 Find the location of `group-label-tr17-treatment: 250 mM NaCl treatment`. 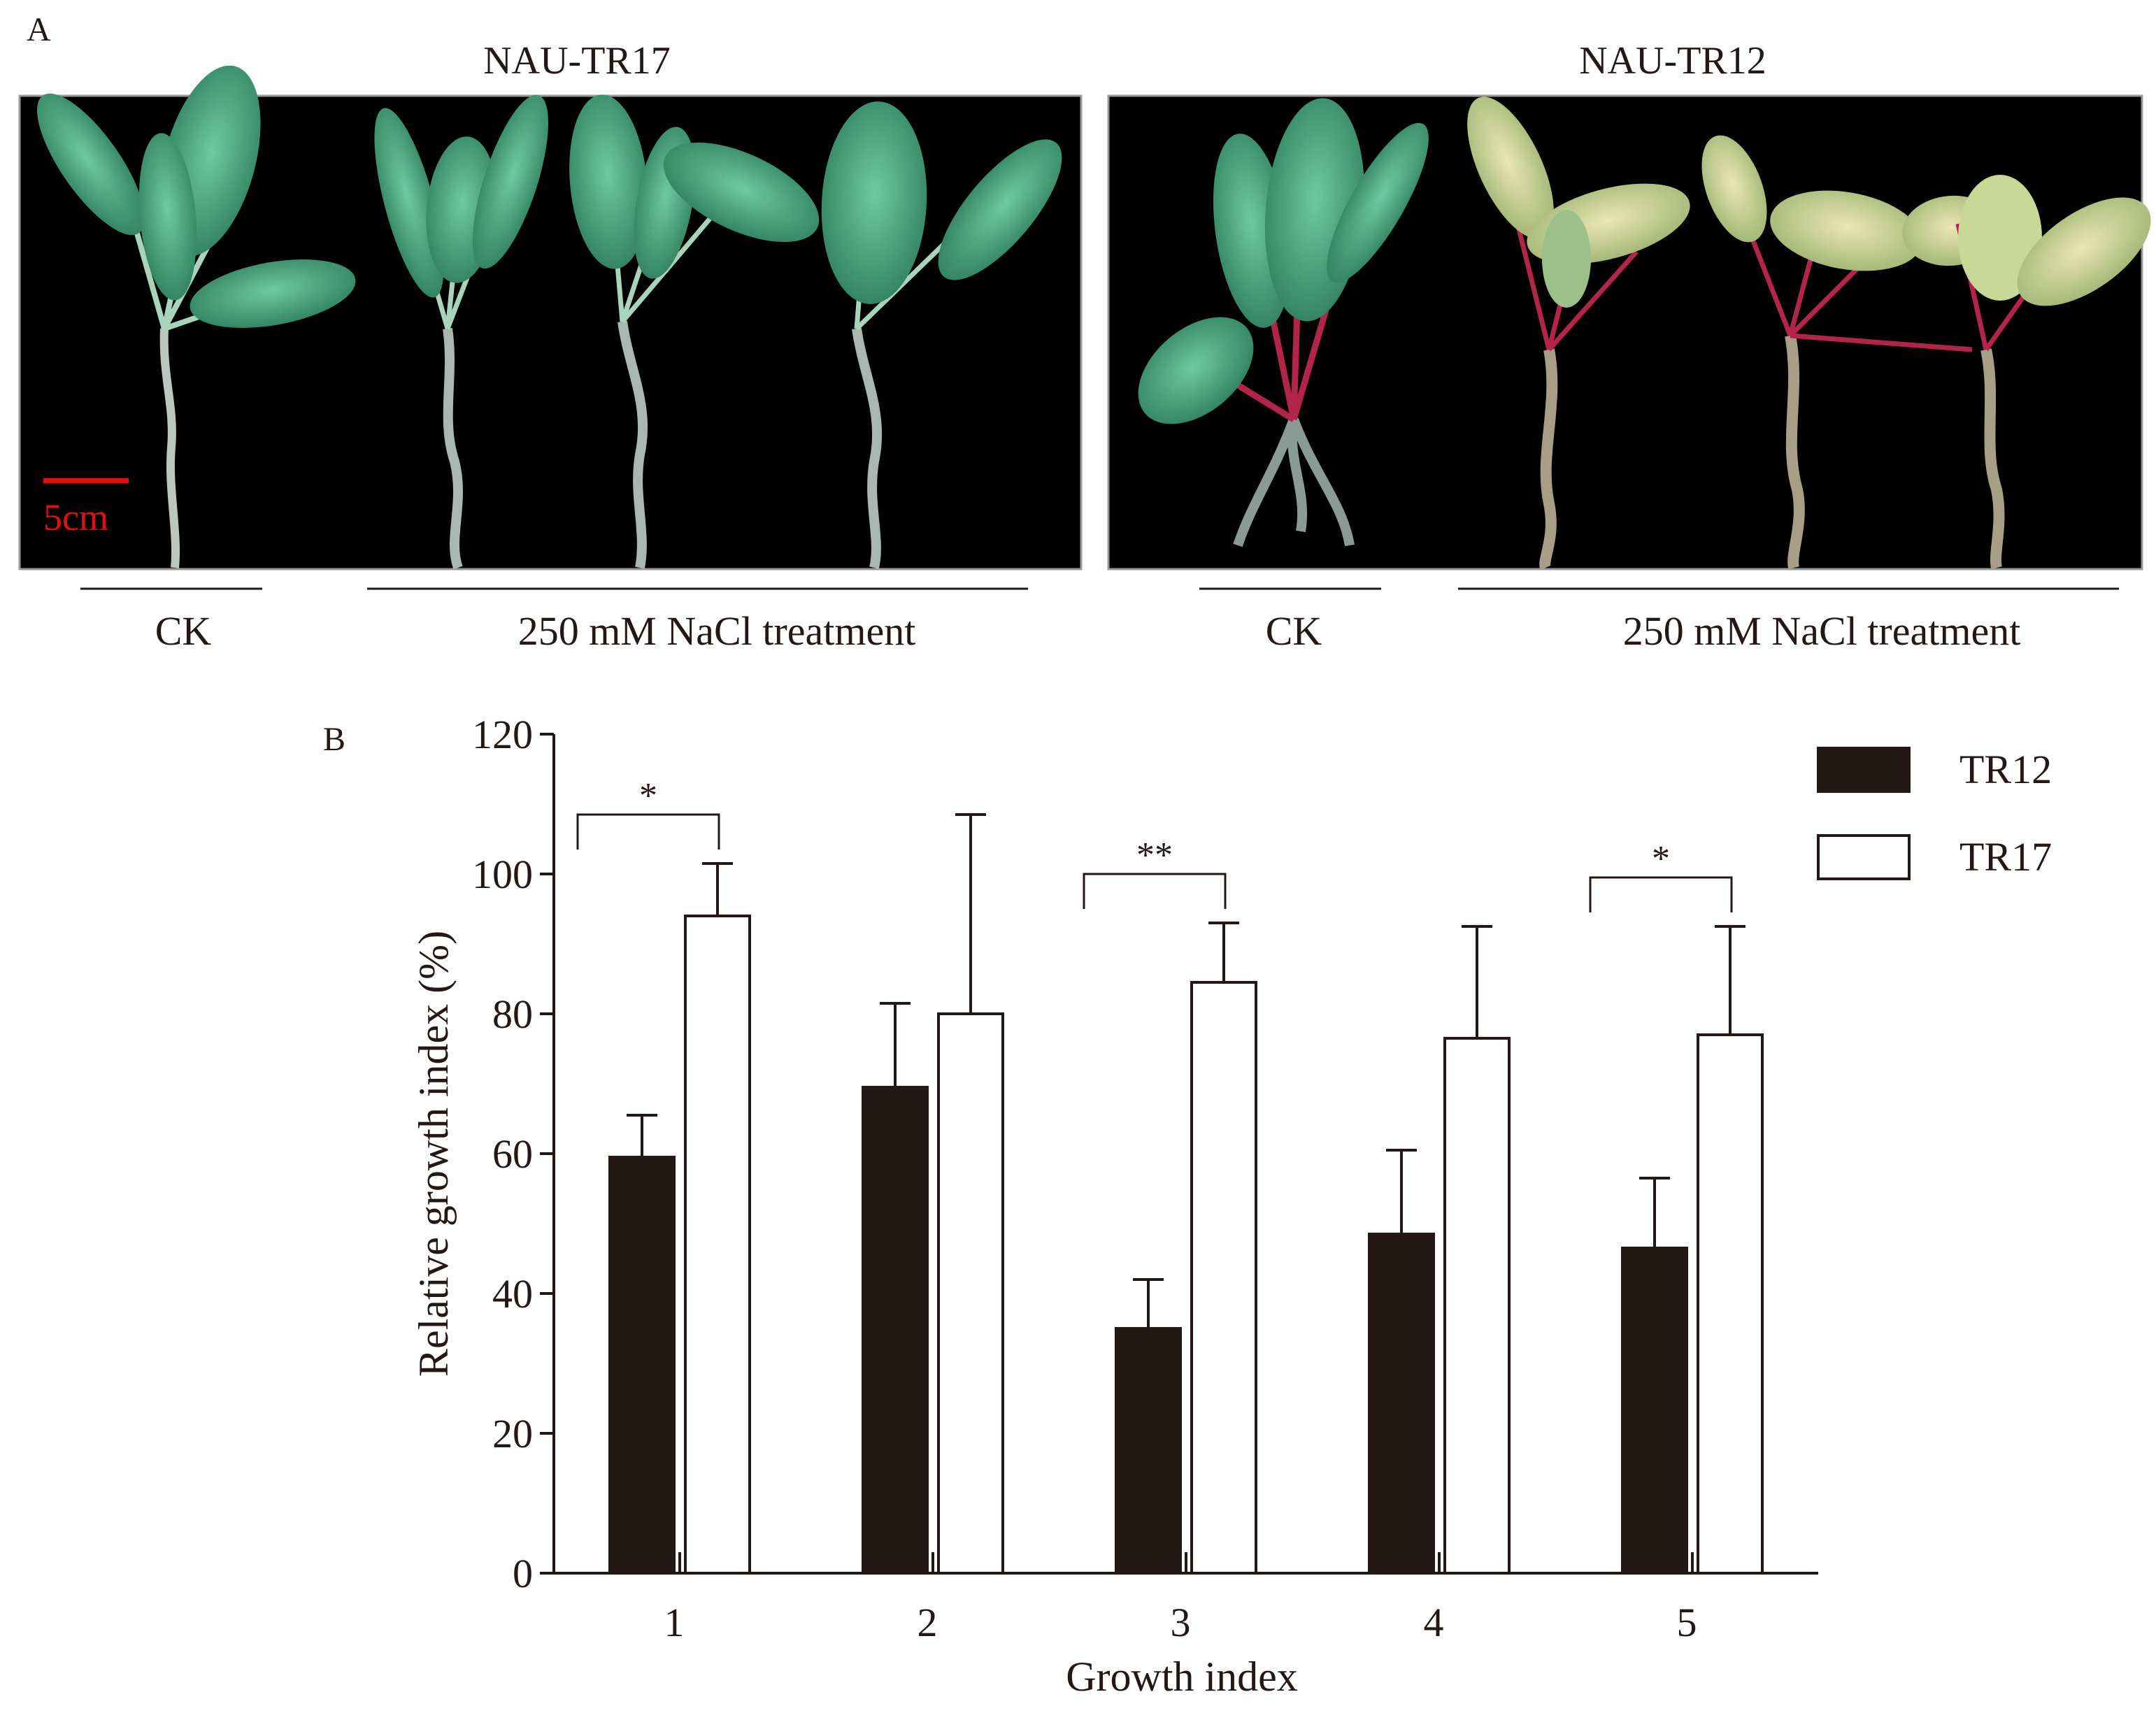

group-label-tr17-treatment: 250 mM NaCl treatment is located at coordinates (717, 631).